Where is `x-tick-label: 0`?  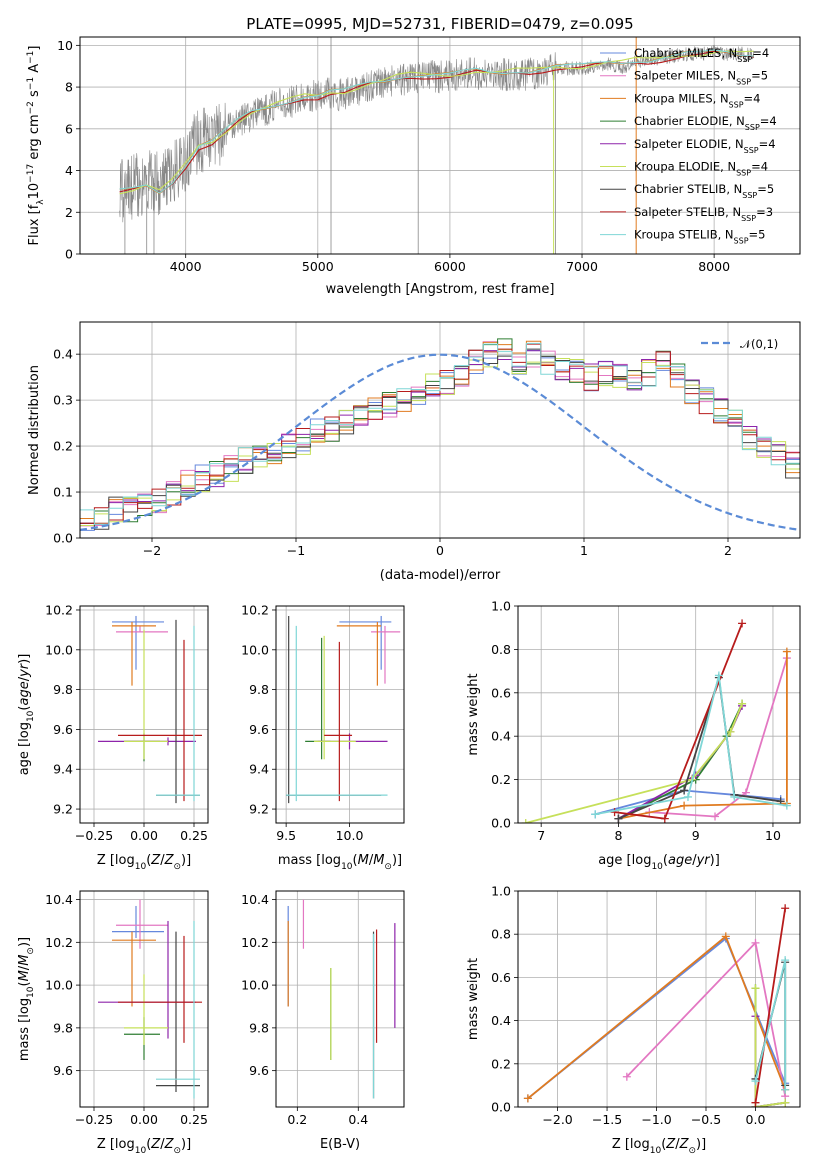 x-tick-label: 0 is located at coordinates (440, 550).